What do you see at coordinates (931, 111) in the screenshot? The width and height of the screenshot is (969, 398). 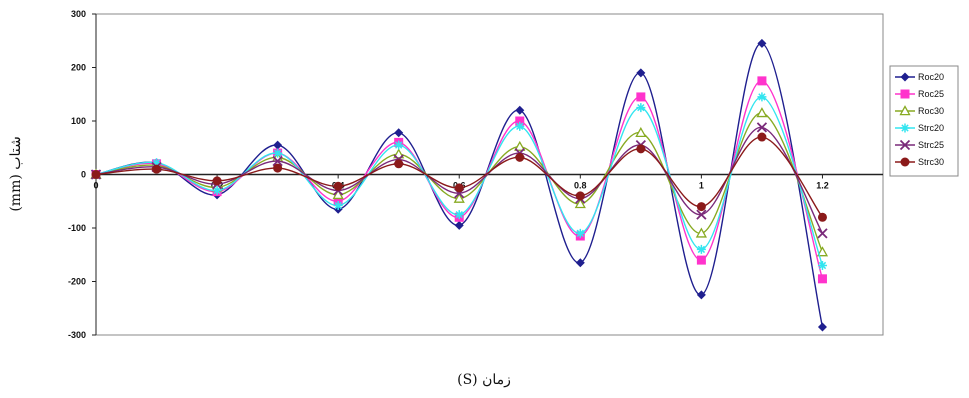 I see `legend-label: Roc30` at bounding box center [931, 111].